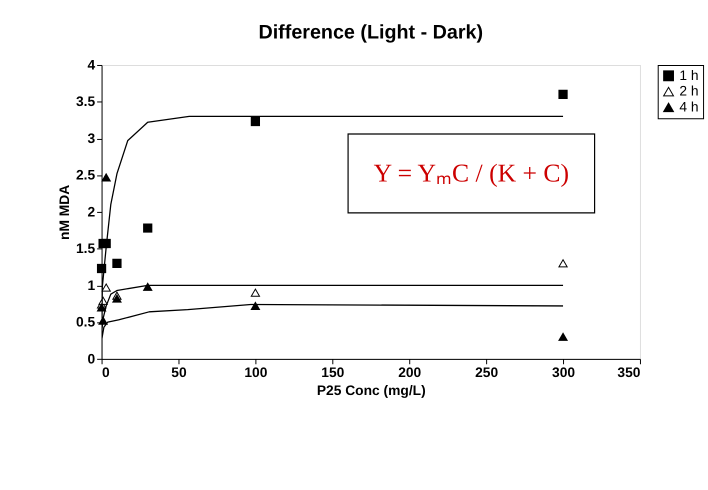 The image size is (708, 490). What do you see at coordinates (256, 372) in the screenshot?
I see `x-tick-label: 100` at bounding box center [256, 372].